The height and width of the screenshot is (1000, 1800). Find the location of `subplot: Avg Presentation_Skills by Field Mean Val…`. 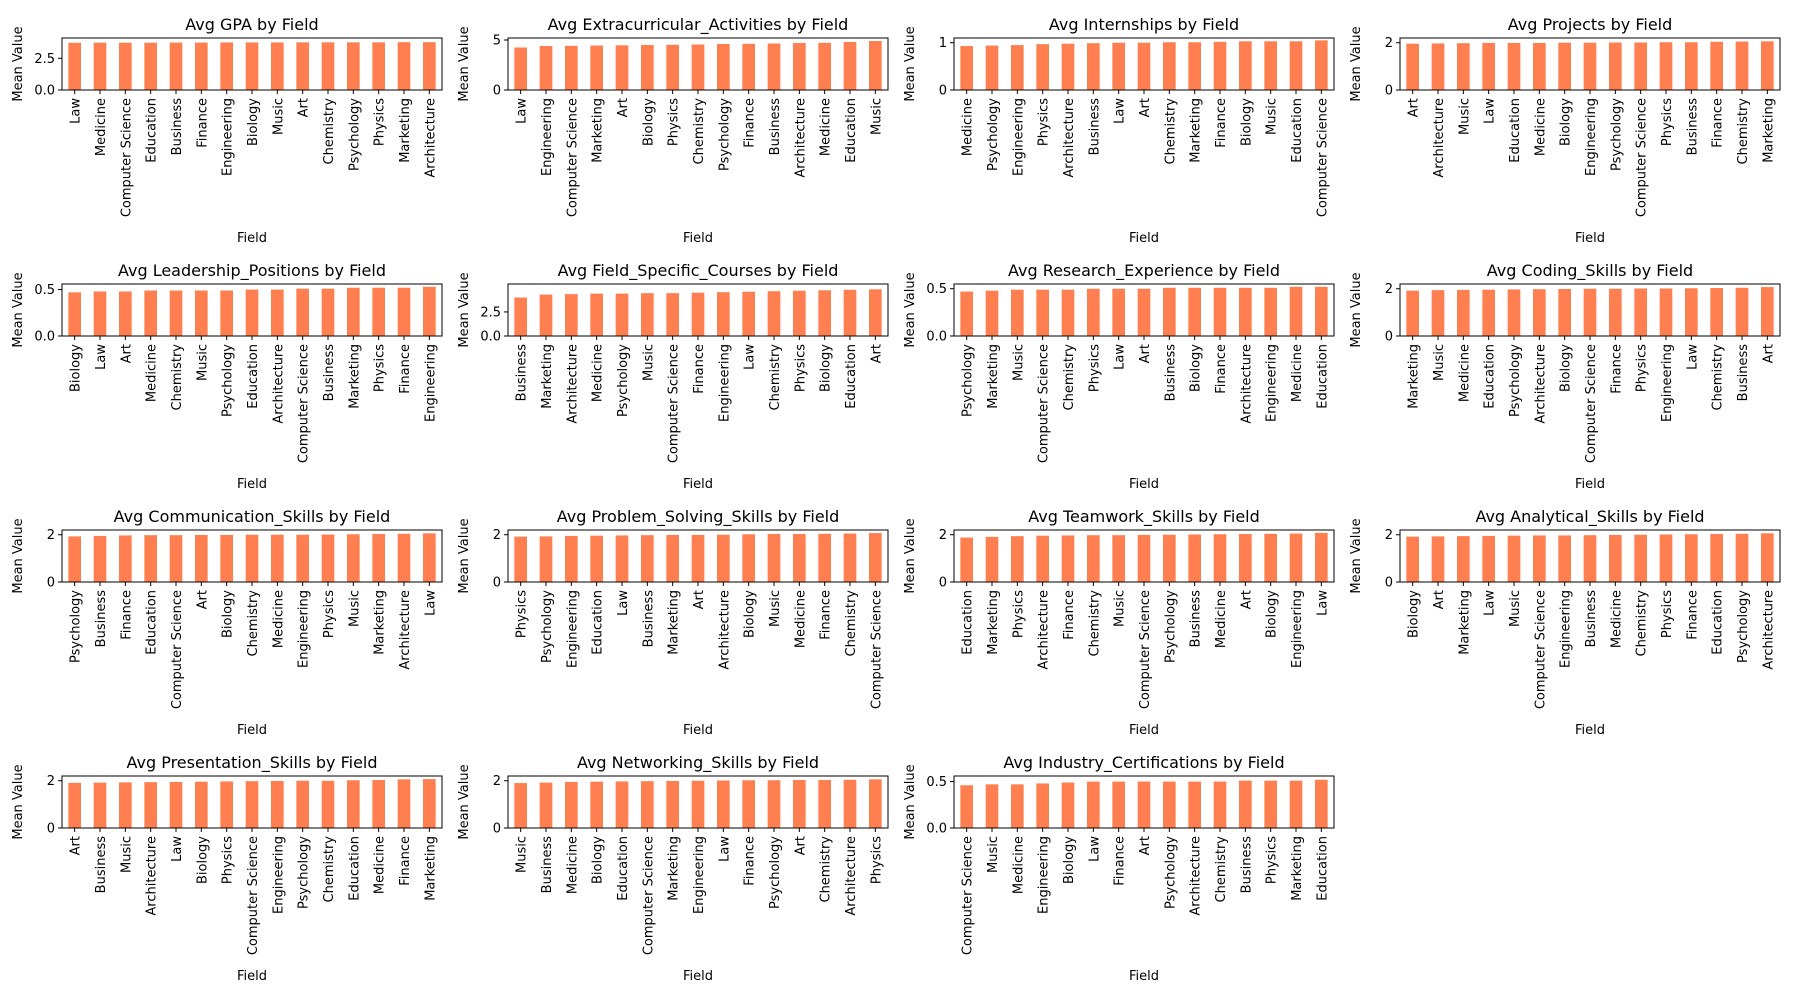

subplot: Avg Presentation_Skills by Field Mean Val… is located at coordinates (227, 868).